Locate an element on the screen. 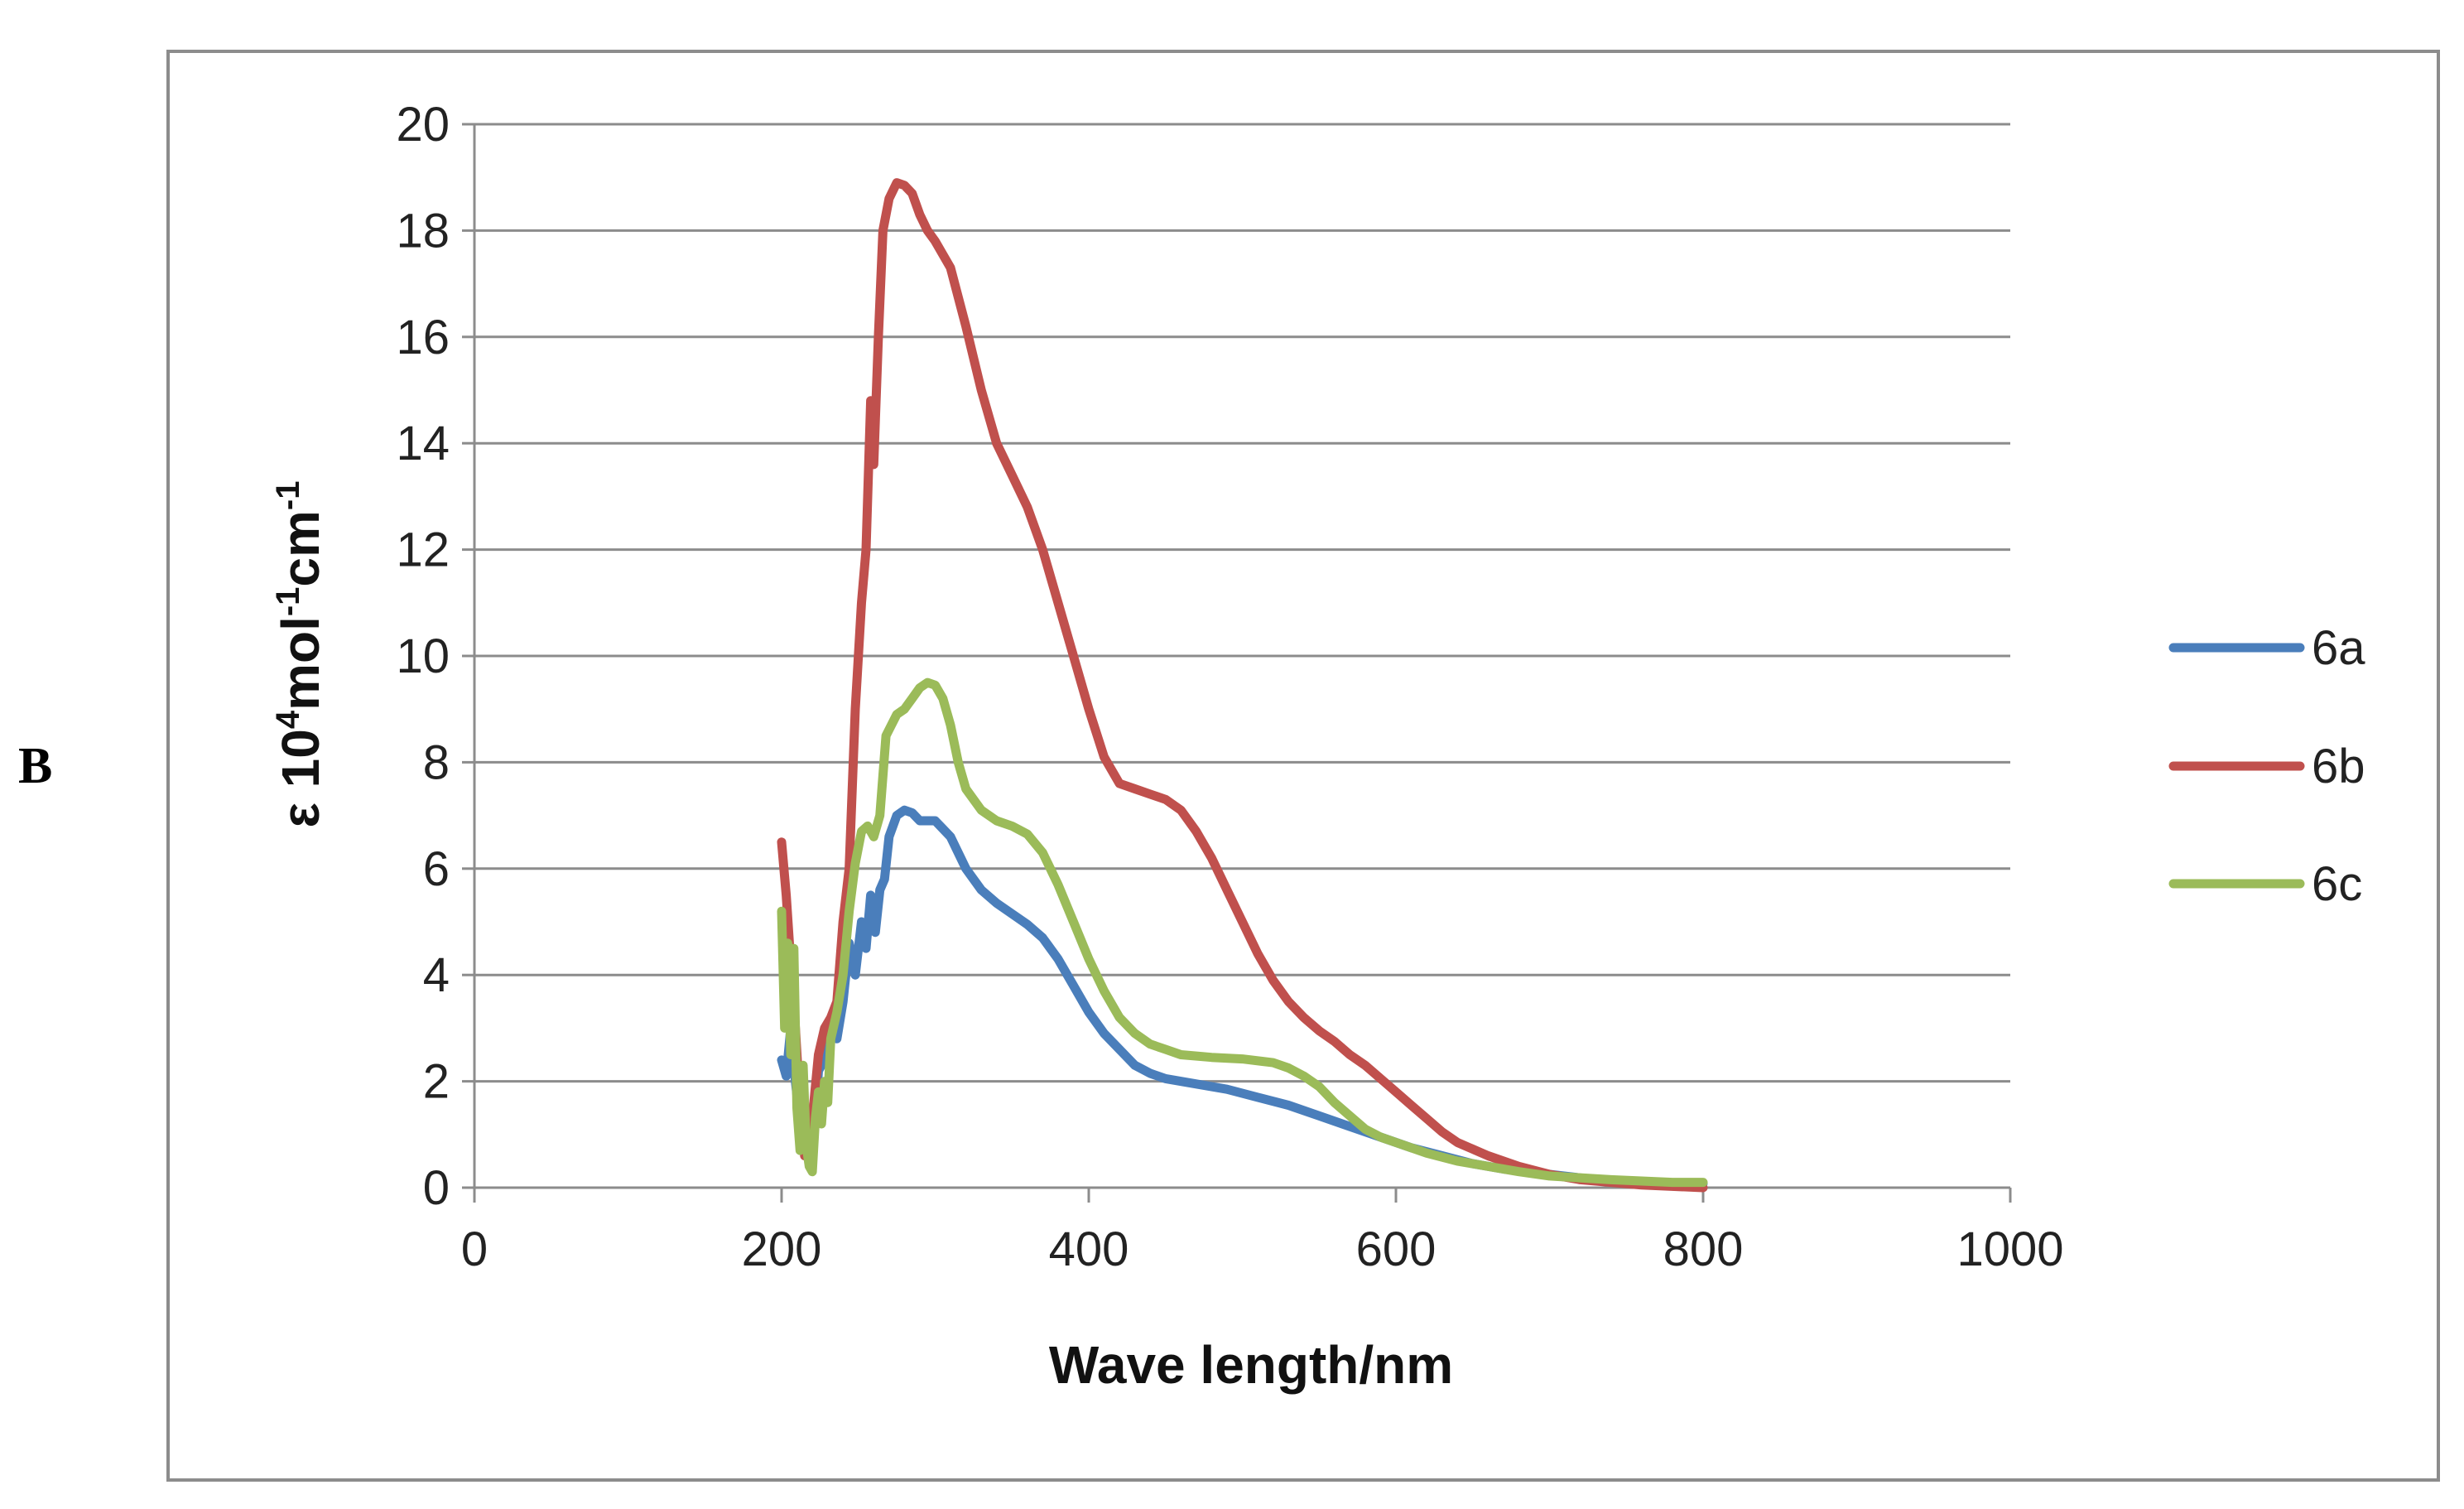  x-tick-label-400: 400 is located at coordinates (1089, 1249).